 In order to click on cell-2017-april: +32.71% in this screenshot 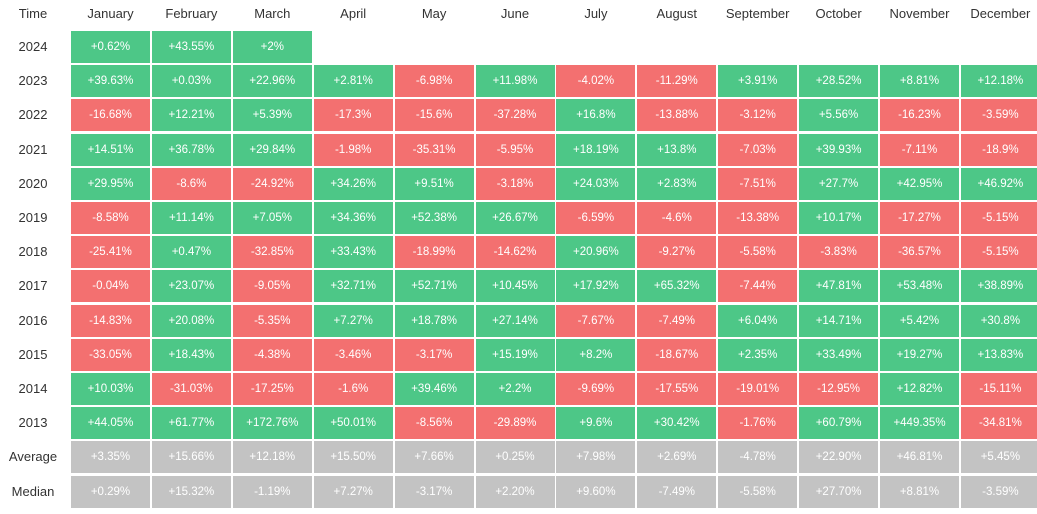, I will do `click(353, 286)`.